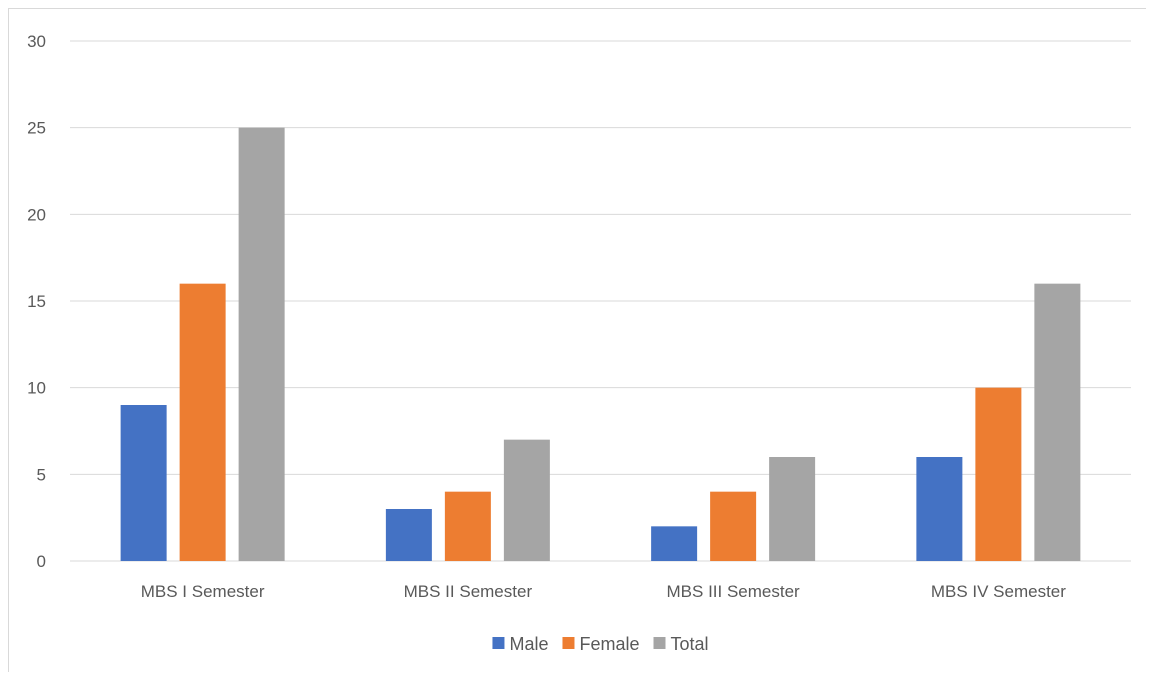  I want to click on y-tick-label: 30, so click(36, 41).